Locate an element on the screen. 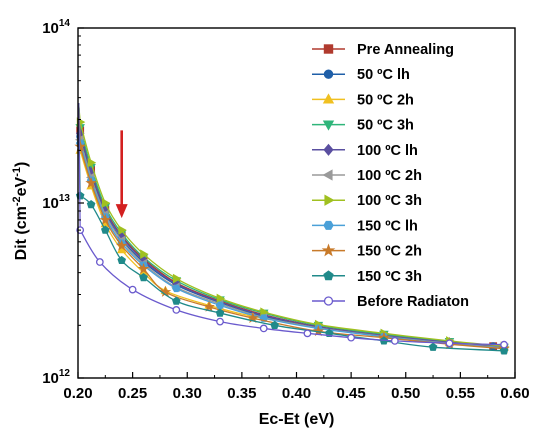  x-tick-label: 0.30 is located at coordinates (187, 393).